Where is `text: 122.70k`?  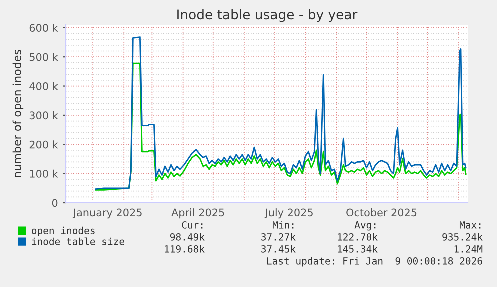
text: 122.70k is located at coordinates (358, 237).